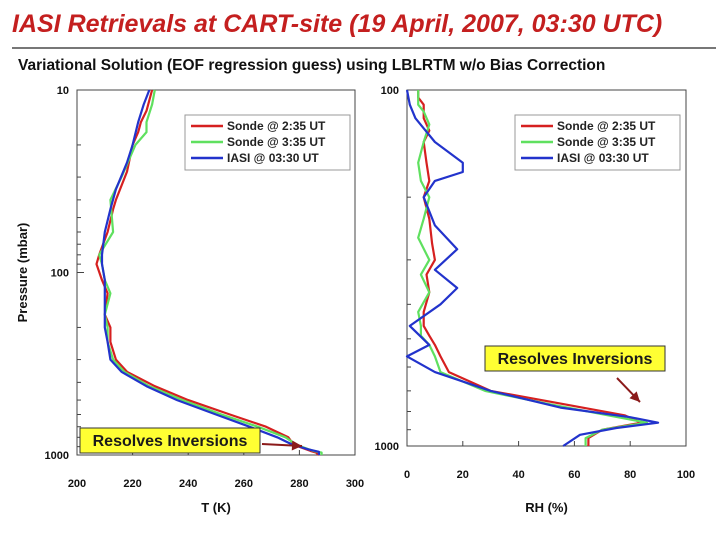 The image size is (720, 540). What do you see at coordinates (22, 273) in the screenshot?
I see `y-axis-label: Pressure (mbar)` at bounding box center [22, 273].